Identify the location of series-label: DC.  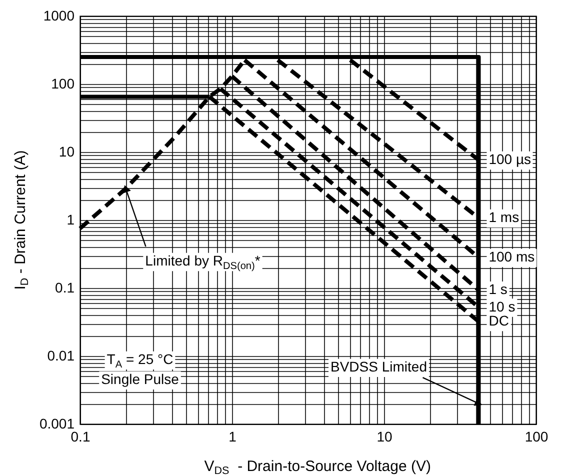
(498, 320).